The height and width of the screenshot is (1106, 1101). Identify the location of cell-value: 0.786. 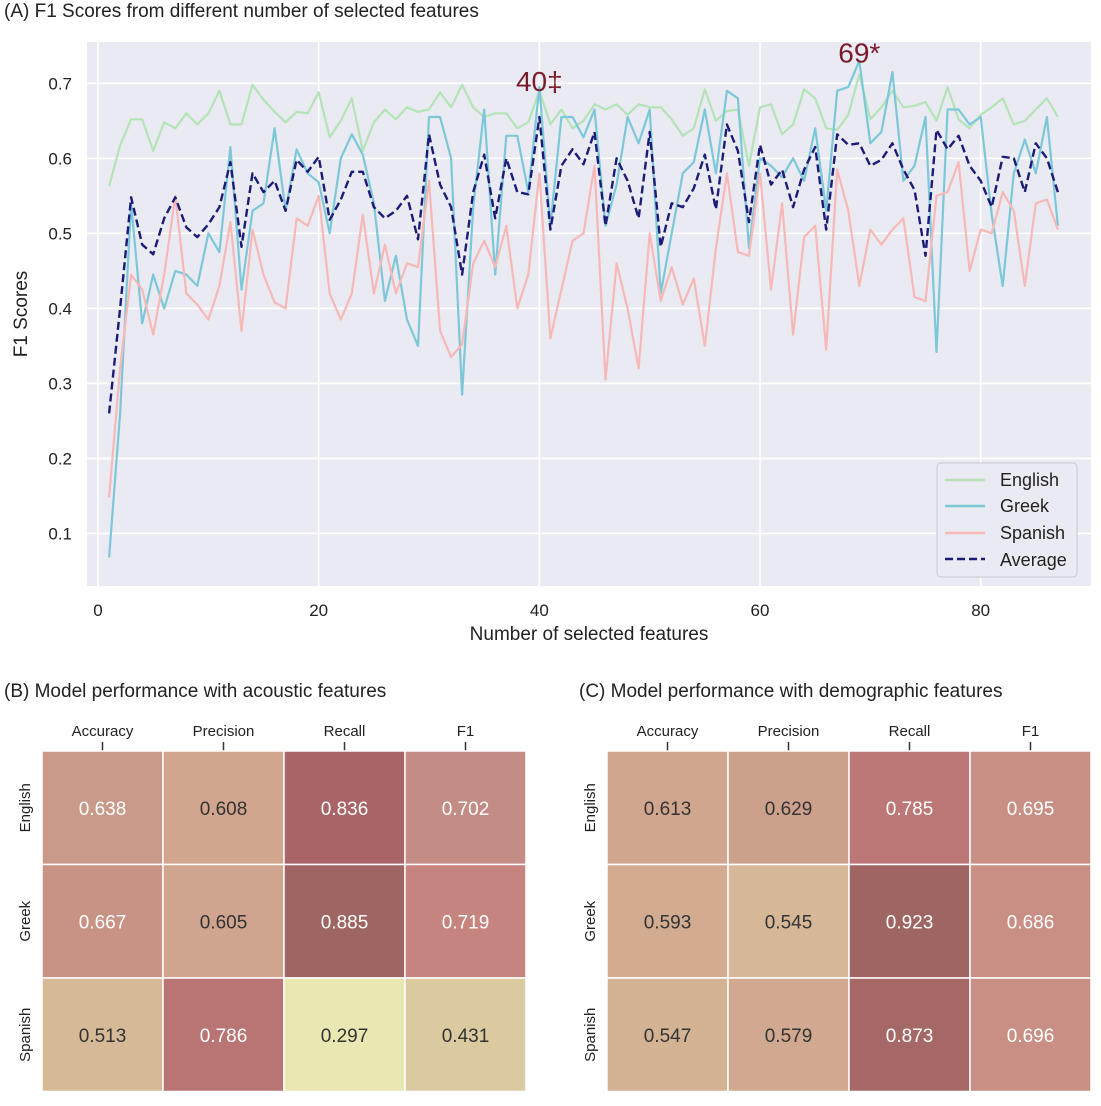
(224, 1036).